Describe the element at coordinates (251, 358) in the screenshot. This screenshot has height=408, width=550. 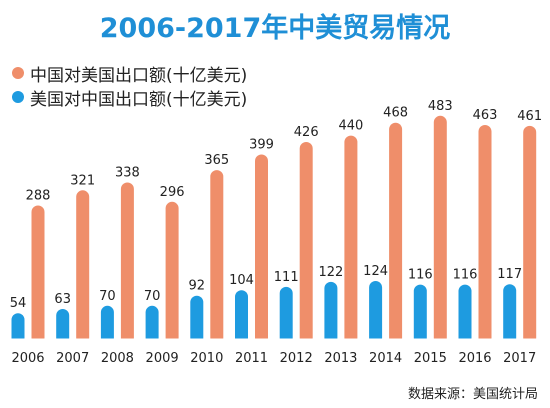
I see `x-tick-label-2011: 2011` at that location.